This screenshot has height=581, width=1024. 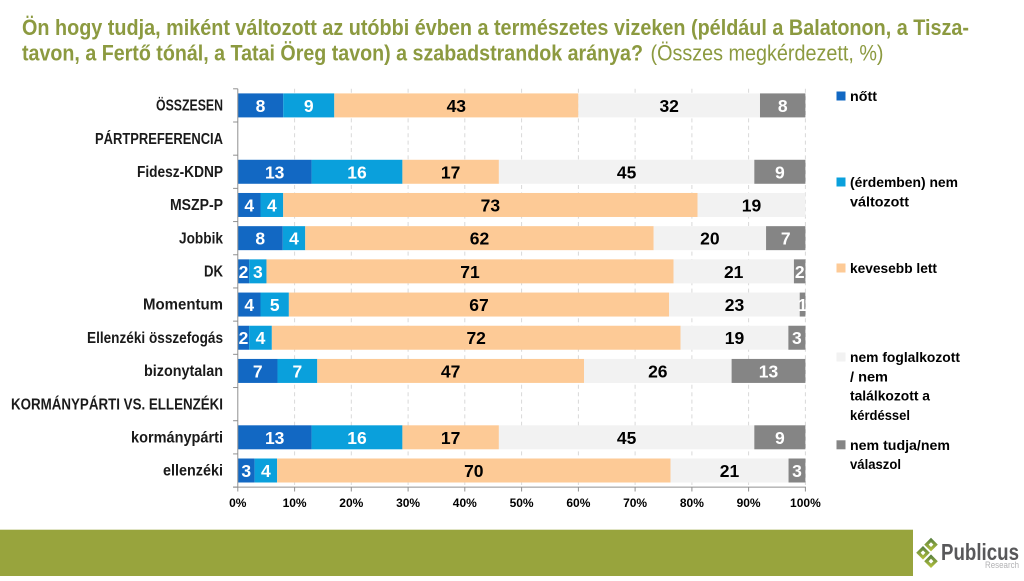 I want to click on svg-text: 72, so click(x=476, y=338).